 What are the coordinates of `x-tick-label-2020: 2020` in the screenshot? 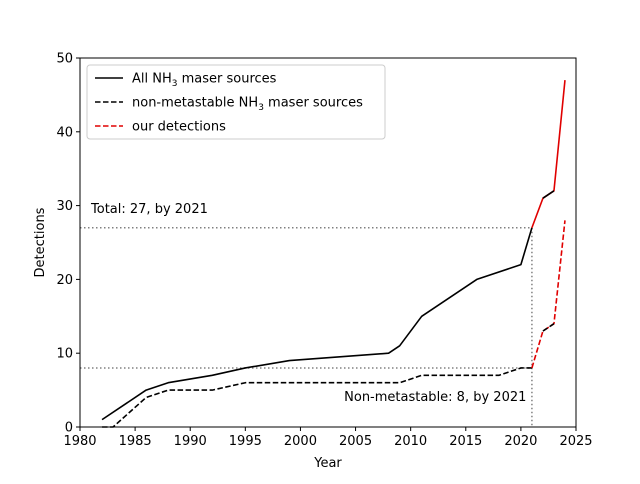 It's located at (520, 441).